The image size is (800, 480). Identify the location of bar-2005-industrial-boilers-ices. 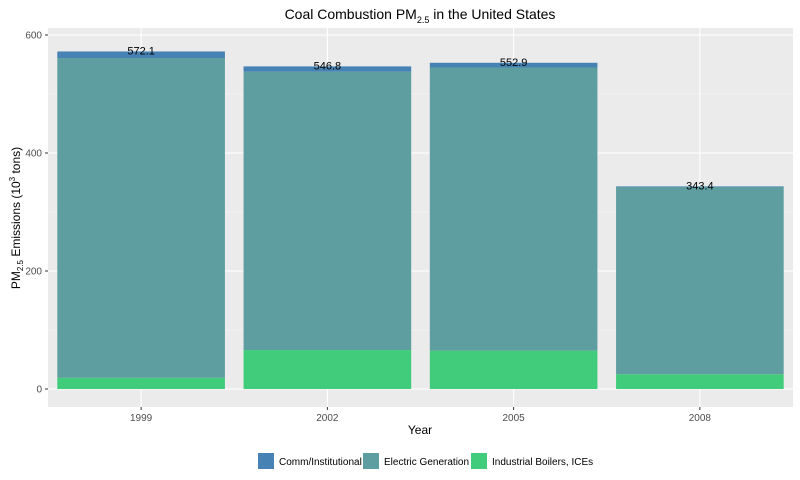
(513, 369).